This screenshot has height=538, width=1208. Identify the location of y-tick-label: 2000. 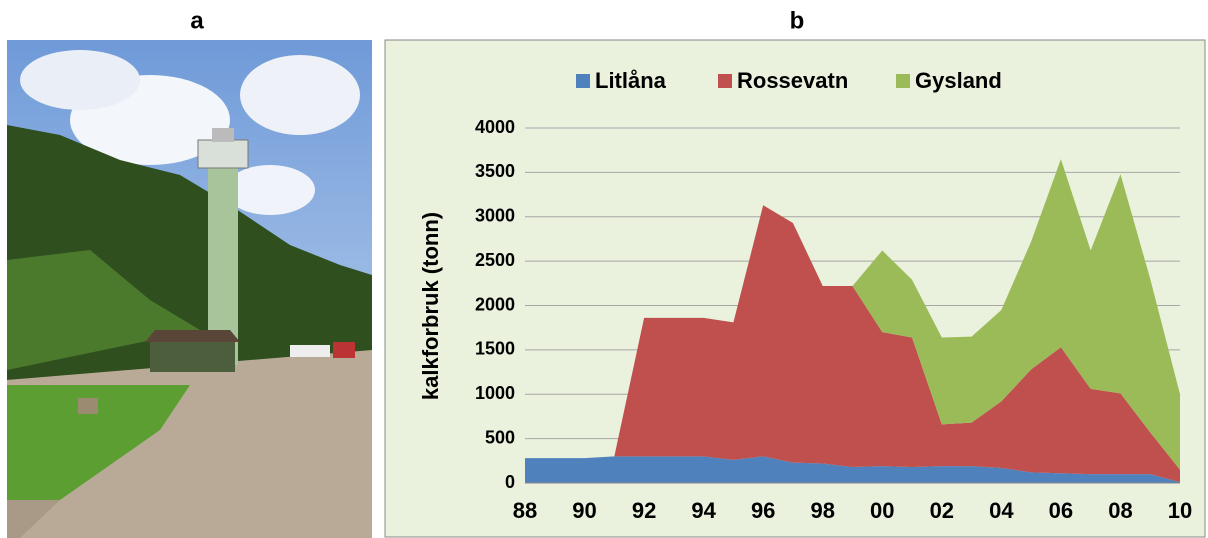
(495, 304).